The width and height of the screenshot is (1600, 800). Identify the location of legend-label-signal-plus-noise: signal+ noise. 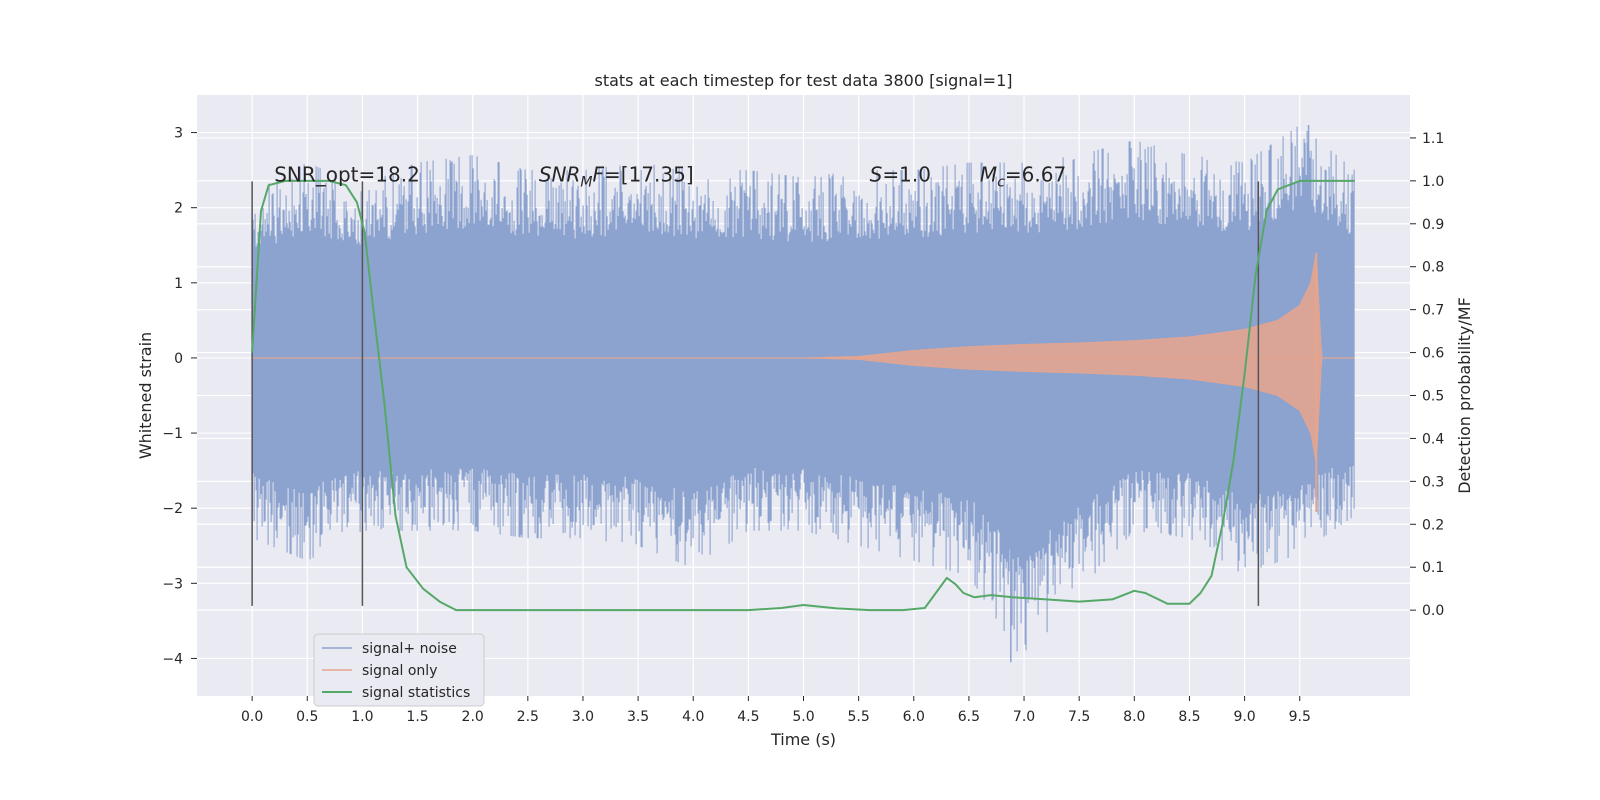
(409, 649).